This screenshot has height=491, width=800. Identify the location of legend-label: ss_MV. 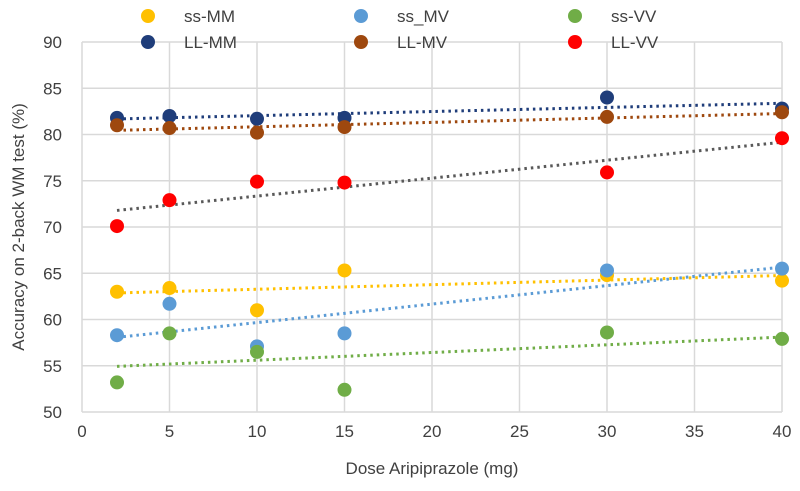
(423, 16).